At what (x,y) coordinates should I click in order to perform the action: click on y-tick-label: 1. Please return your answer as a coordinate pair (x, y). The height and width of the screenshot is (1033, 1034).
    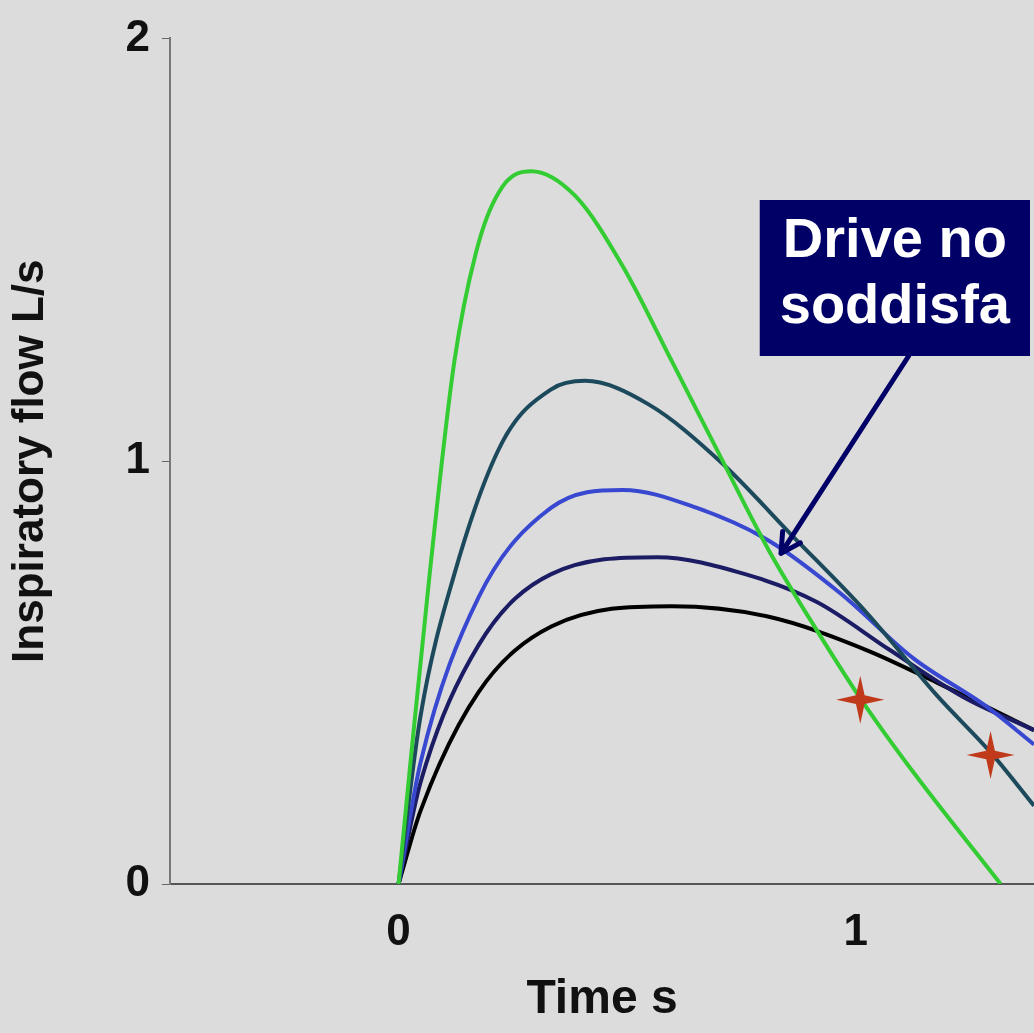
    Looking at the image, I should click on (137, 458).